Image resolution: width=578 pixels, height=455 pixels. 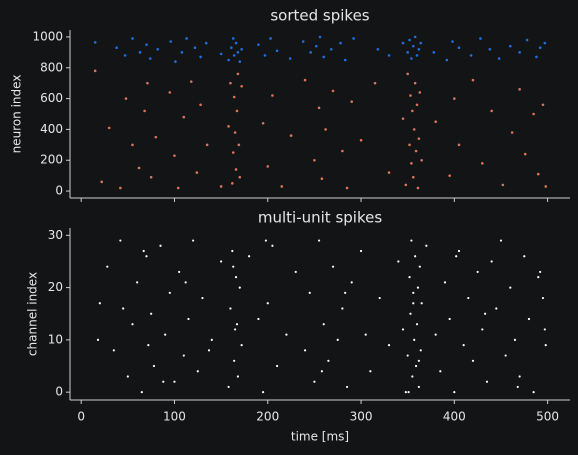 I want to click on x-tick-label: 200, so click(x=267, y=417).